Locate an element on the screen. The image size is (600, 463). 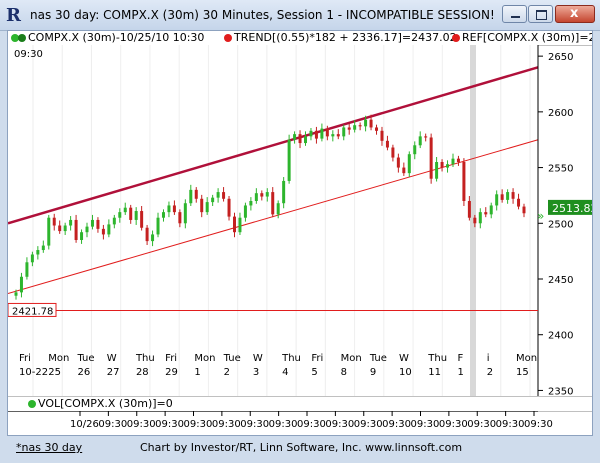
time-label-11: 09:30 is located at coordinates (396, 424).